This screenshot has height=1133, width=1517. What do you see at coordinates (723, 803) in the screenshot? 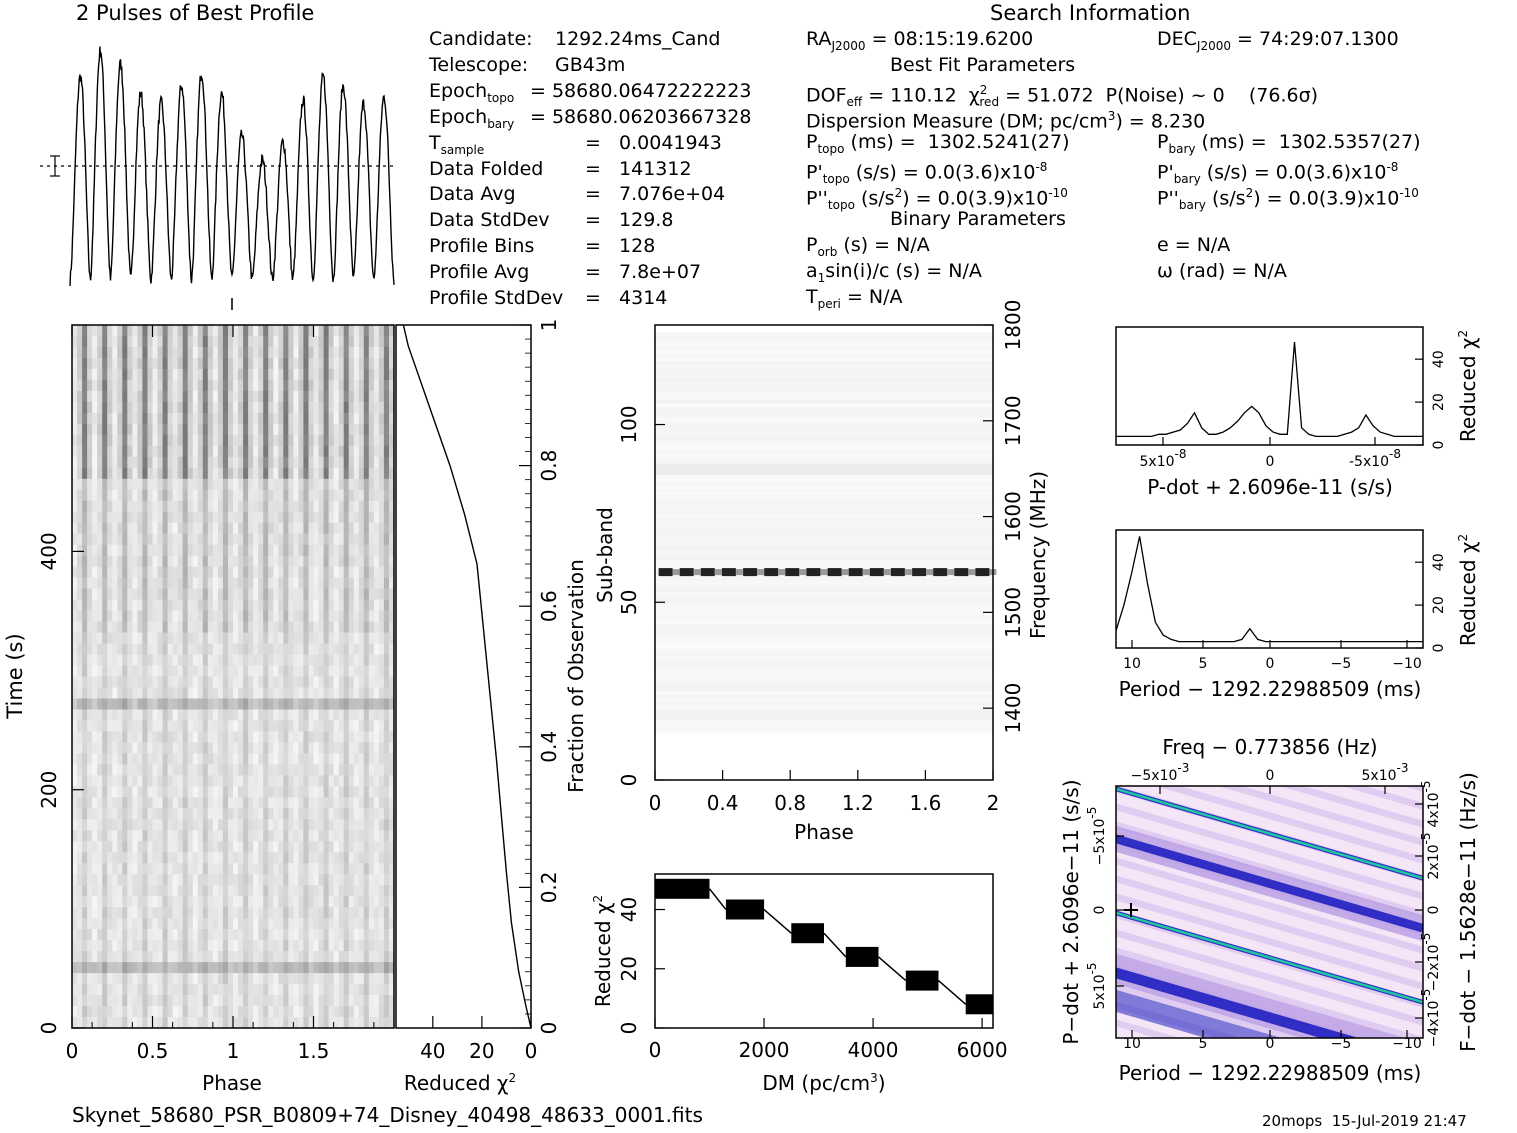
I see `x-tick-label: 0.4` at bounding box center [723, 803].